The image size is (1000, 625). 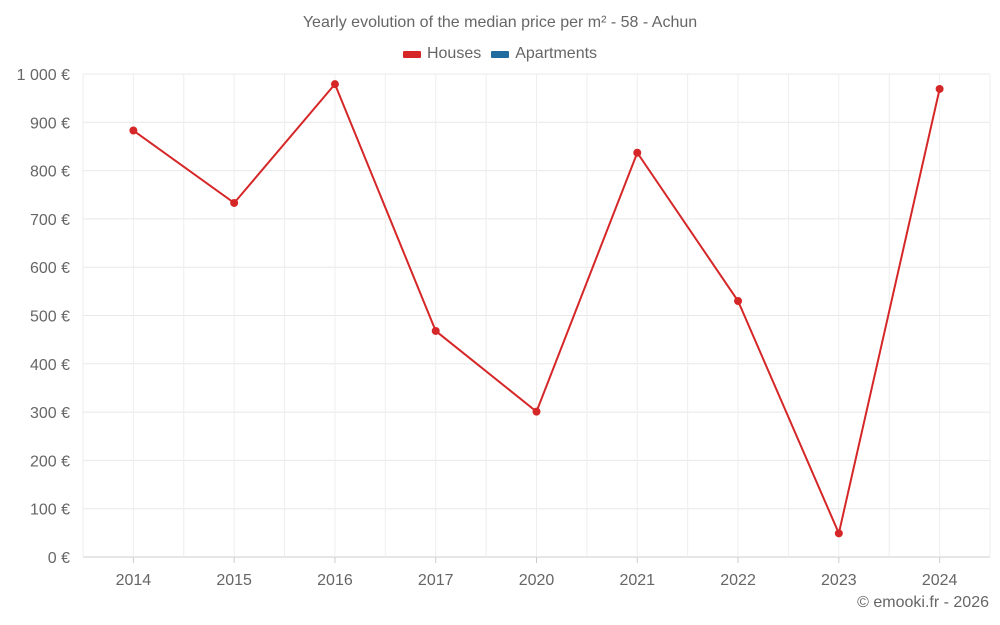 What do you see at coordinates (50, 413) in the screenshot?
I see `y-tick-label: 300 €` at bounding box center [50, 413].